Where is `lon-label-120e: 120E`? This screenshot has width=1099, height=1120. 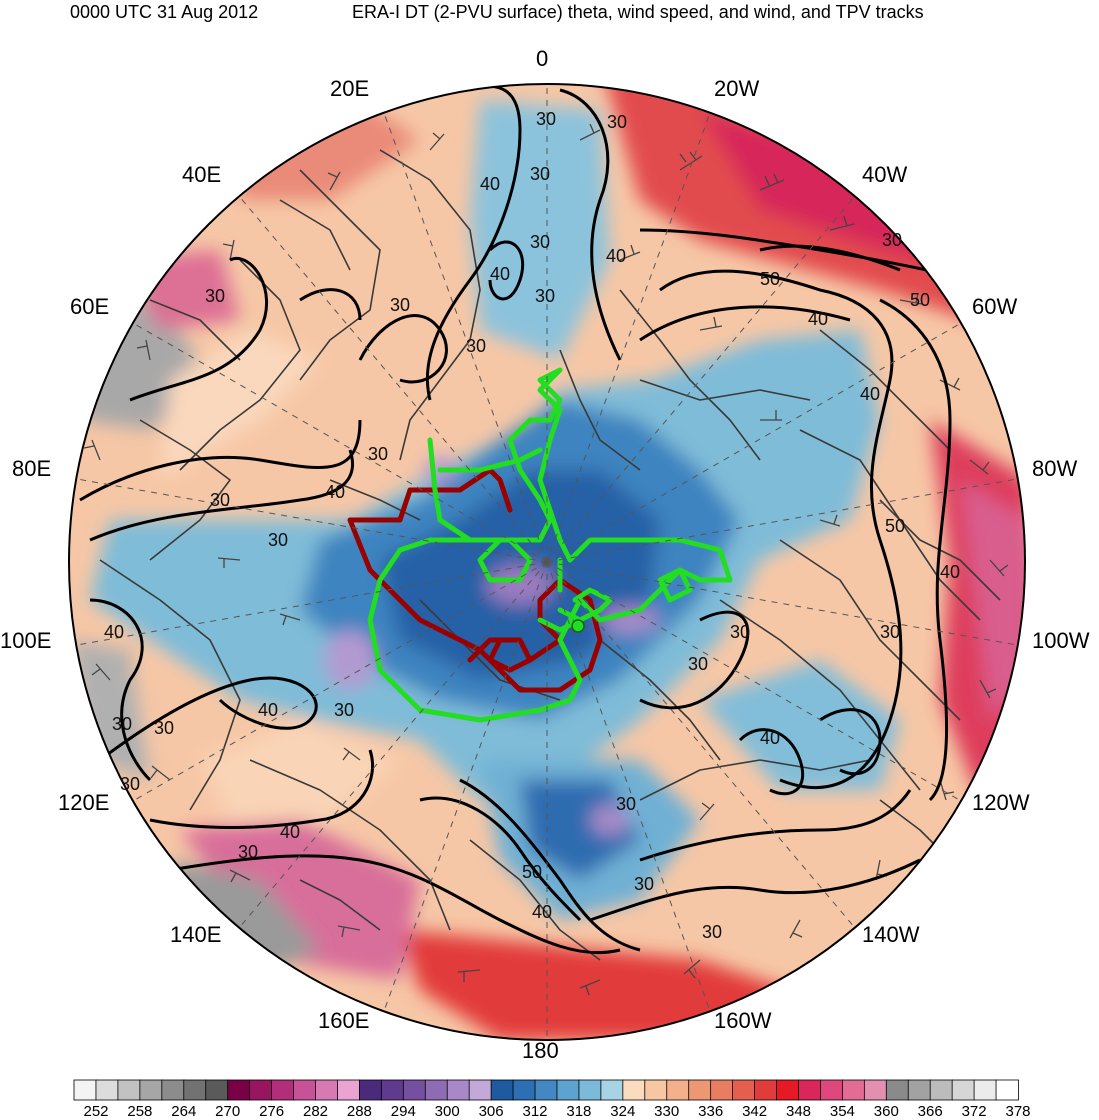
lon-label-120e: 120E is located at coordinates (83, 802).